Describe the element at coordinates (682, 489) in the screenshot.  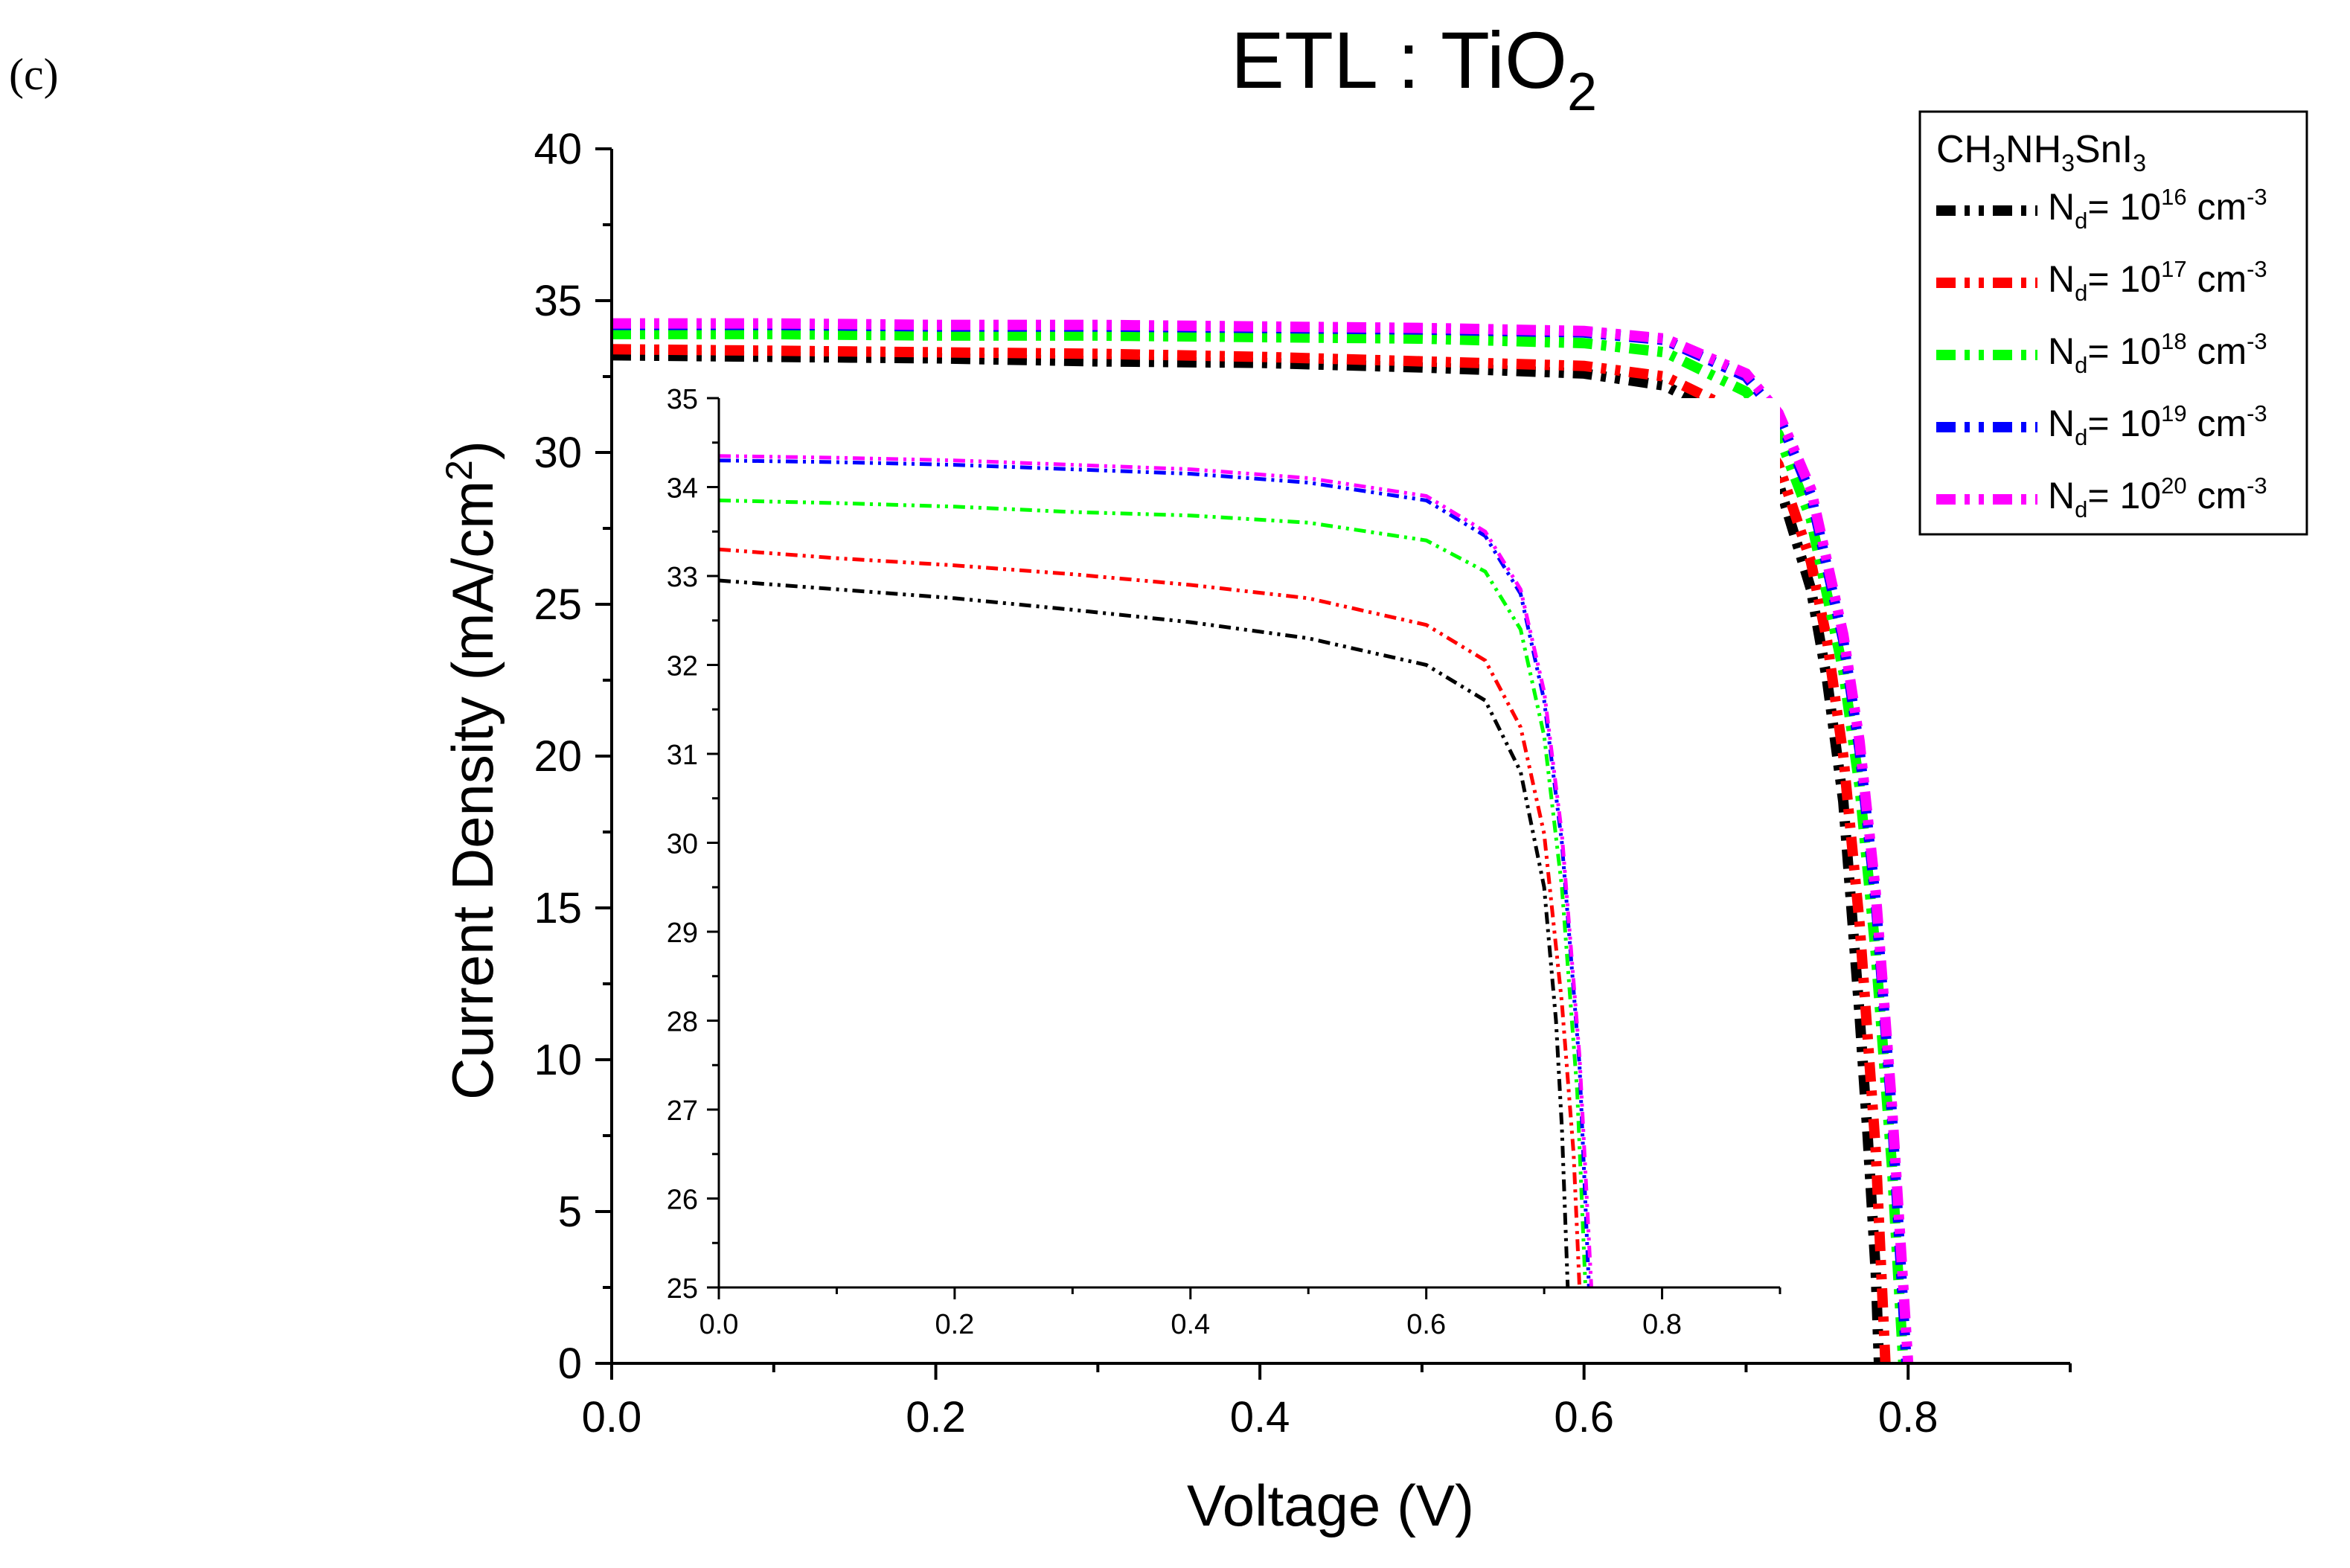
I see `inset-y-tick-label: 34` at that location.